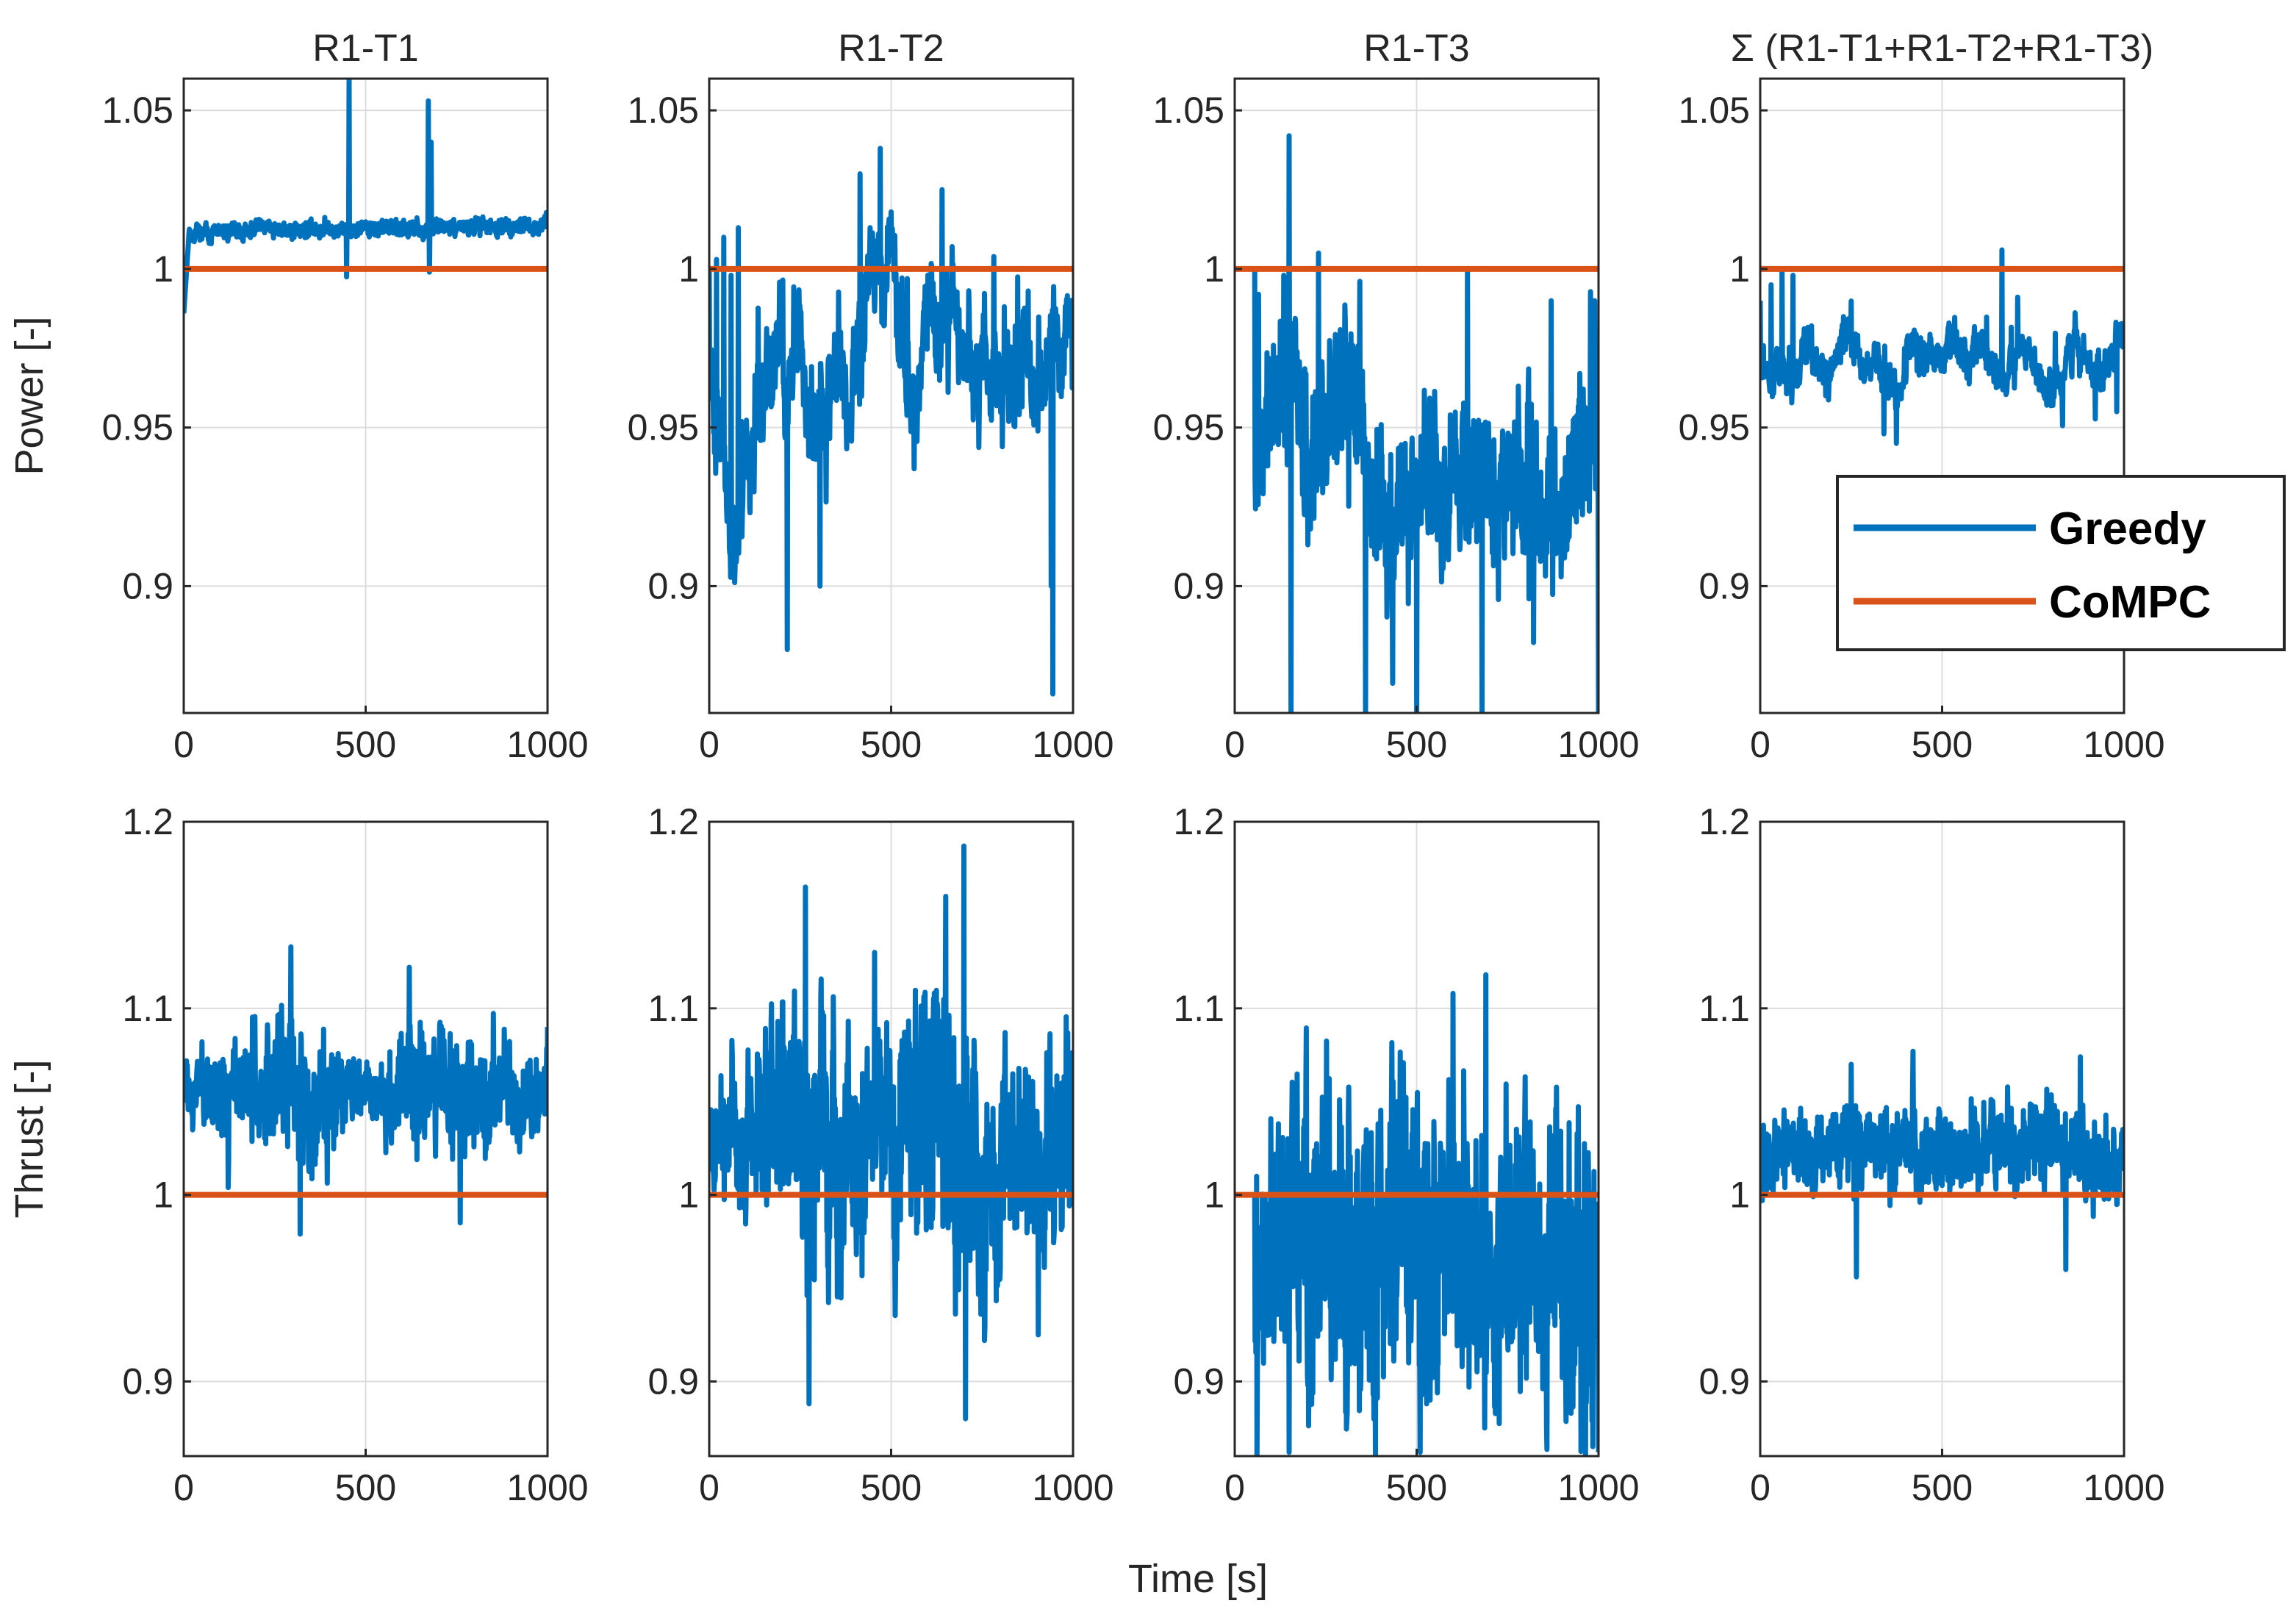 The image size is (2296, 1620). Describe the element at coordinates (1198, 1579) in the screenshot. I see `shared-x-axis-label: Time [s]` at that location.